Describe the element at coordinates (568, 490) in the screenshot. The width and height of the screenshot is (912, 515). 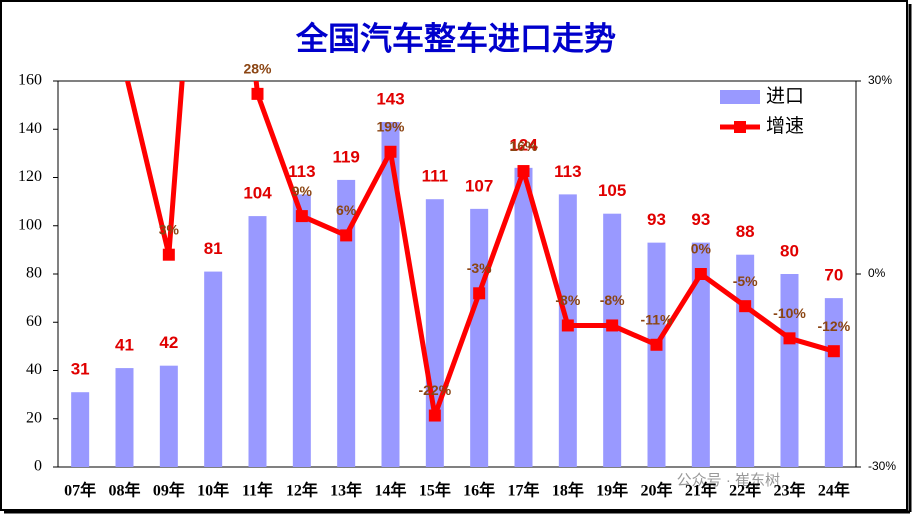
I see `x-tick-label: 18年` at that location.